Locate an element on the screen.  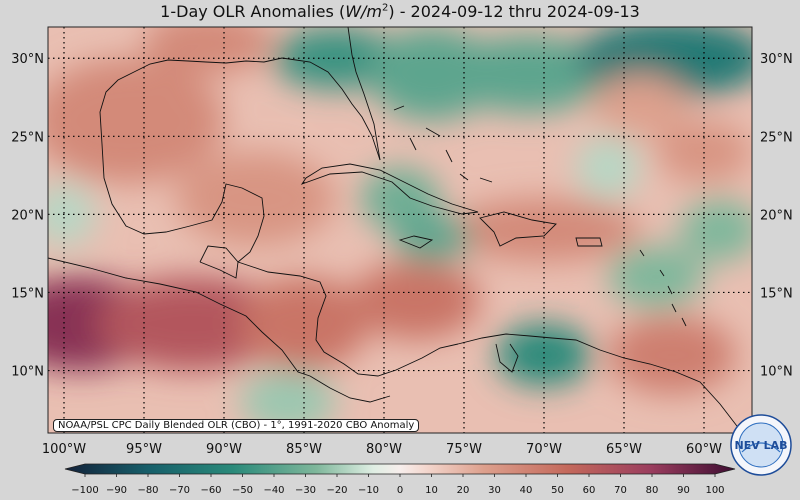
longitude-label: 90°W is located at coordinates (224, 449).